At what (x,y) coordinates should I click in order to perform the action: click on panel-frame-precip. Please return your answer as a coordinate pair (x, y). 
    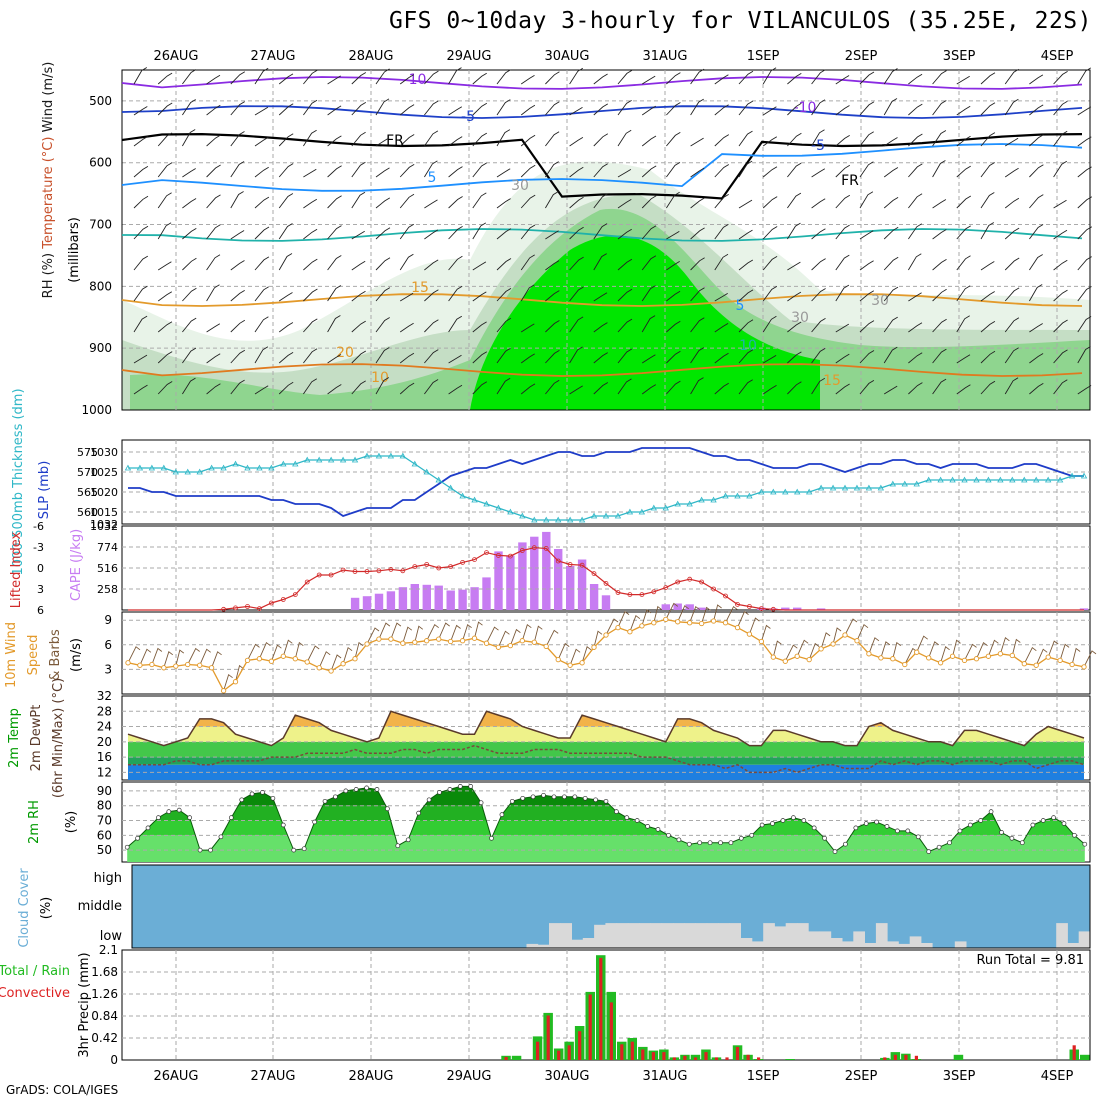
    Looking at the image, I should click on (606, 1005).